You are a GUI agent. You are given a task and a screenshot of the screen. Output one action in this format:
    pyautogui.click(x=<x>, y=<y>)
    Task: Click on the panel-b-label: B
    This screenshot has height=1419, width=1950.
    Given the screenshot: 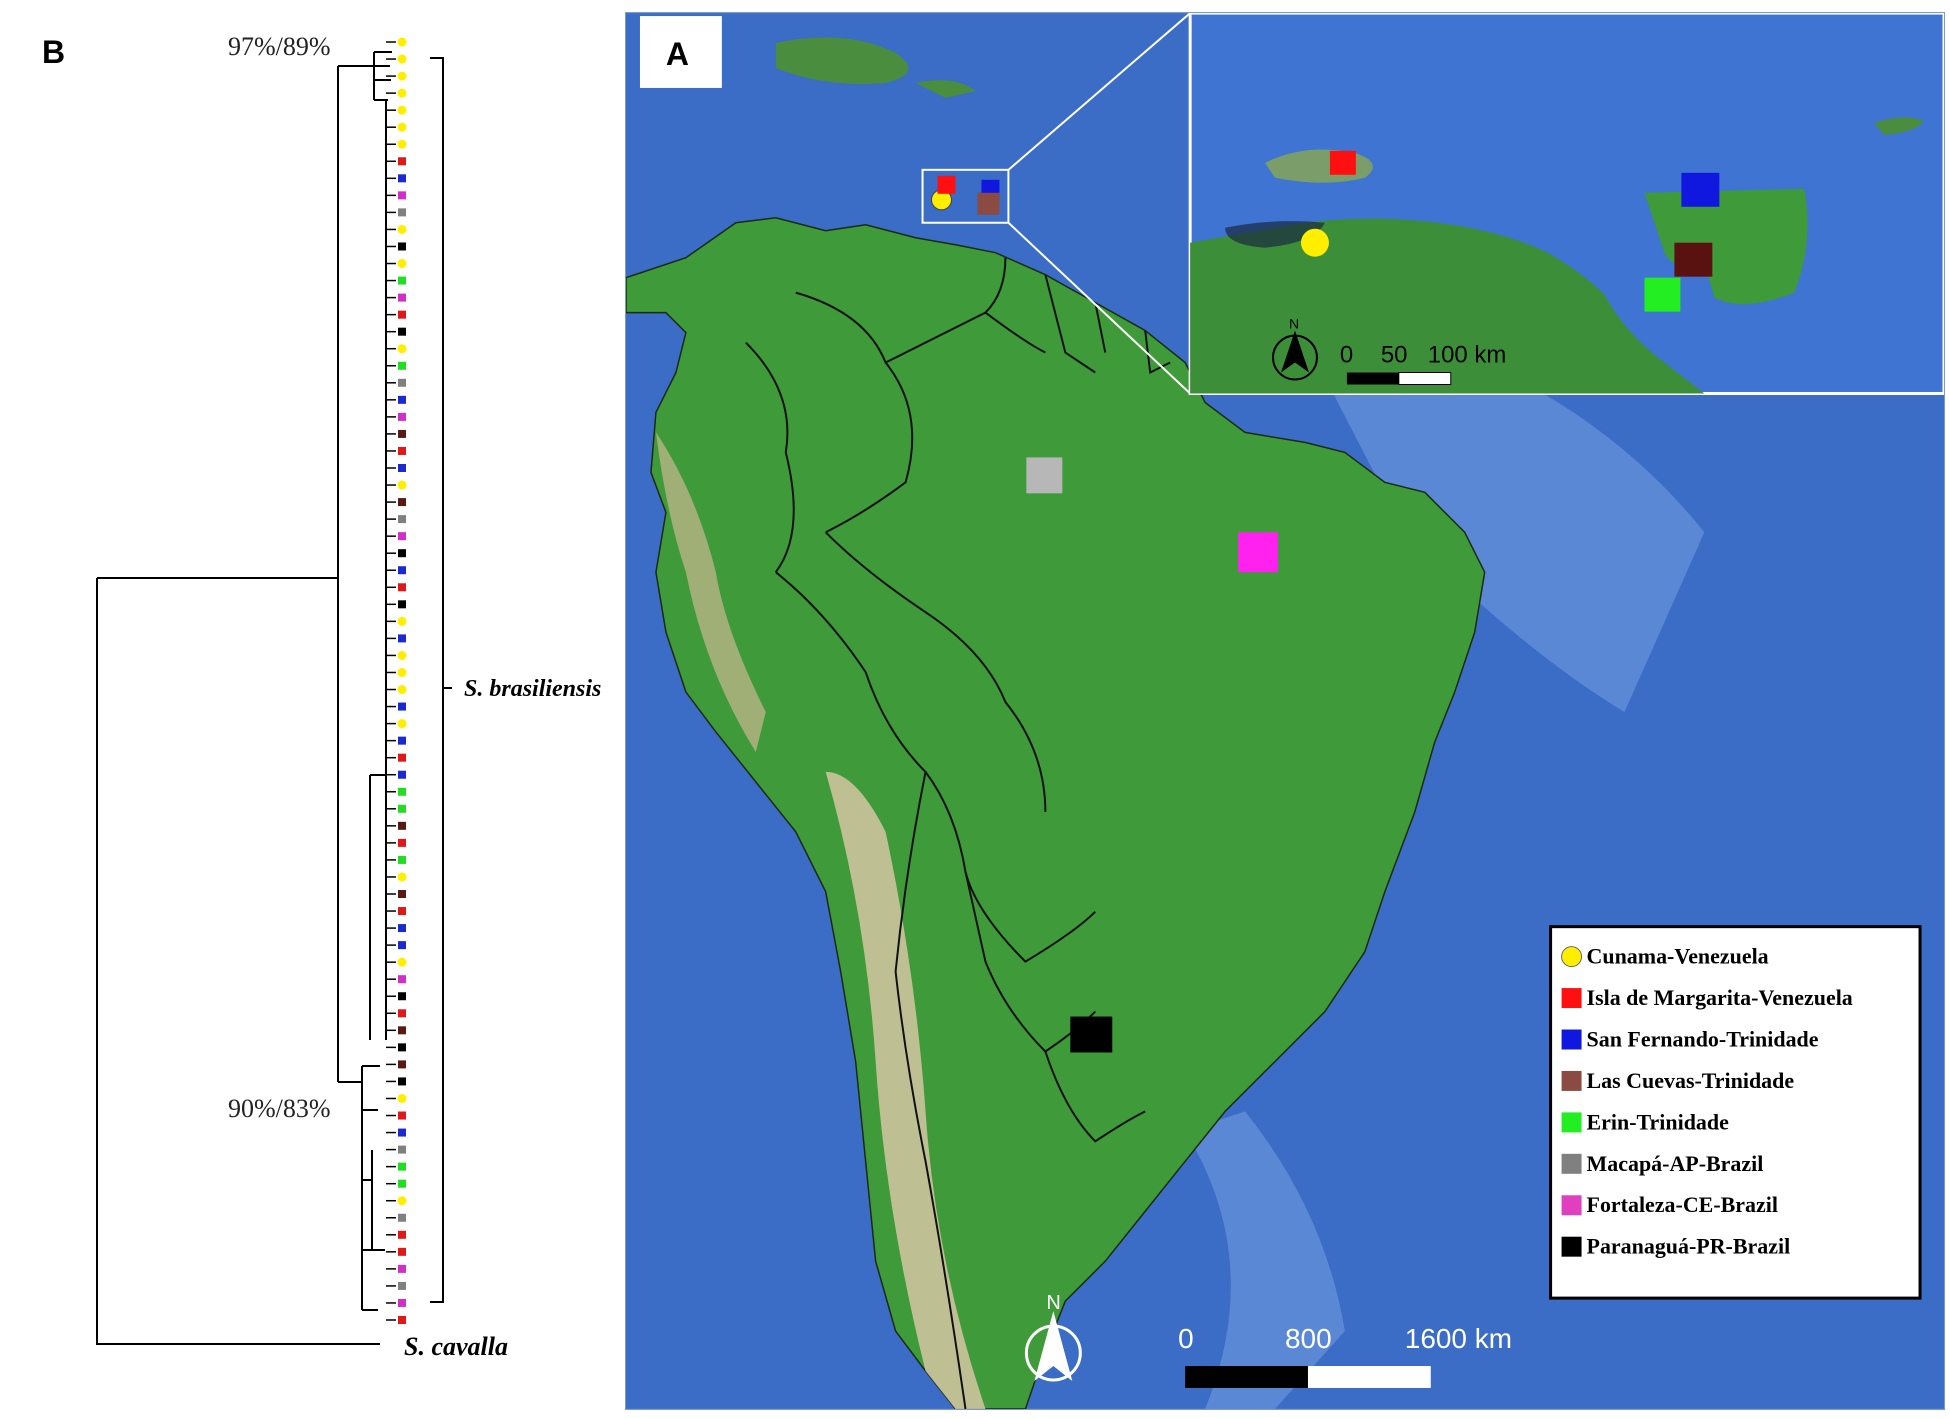 What is the action you would take?
    pyautogui.click(x=53, y=52)
    